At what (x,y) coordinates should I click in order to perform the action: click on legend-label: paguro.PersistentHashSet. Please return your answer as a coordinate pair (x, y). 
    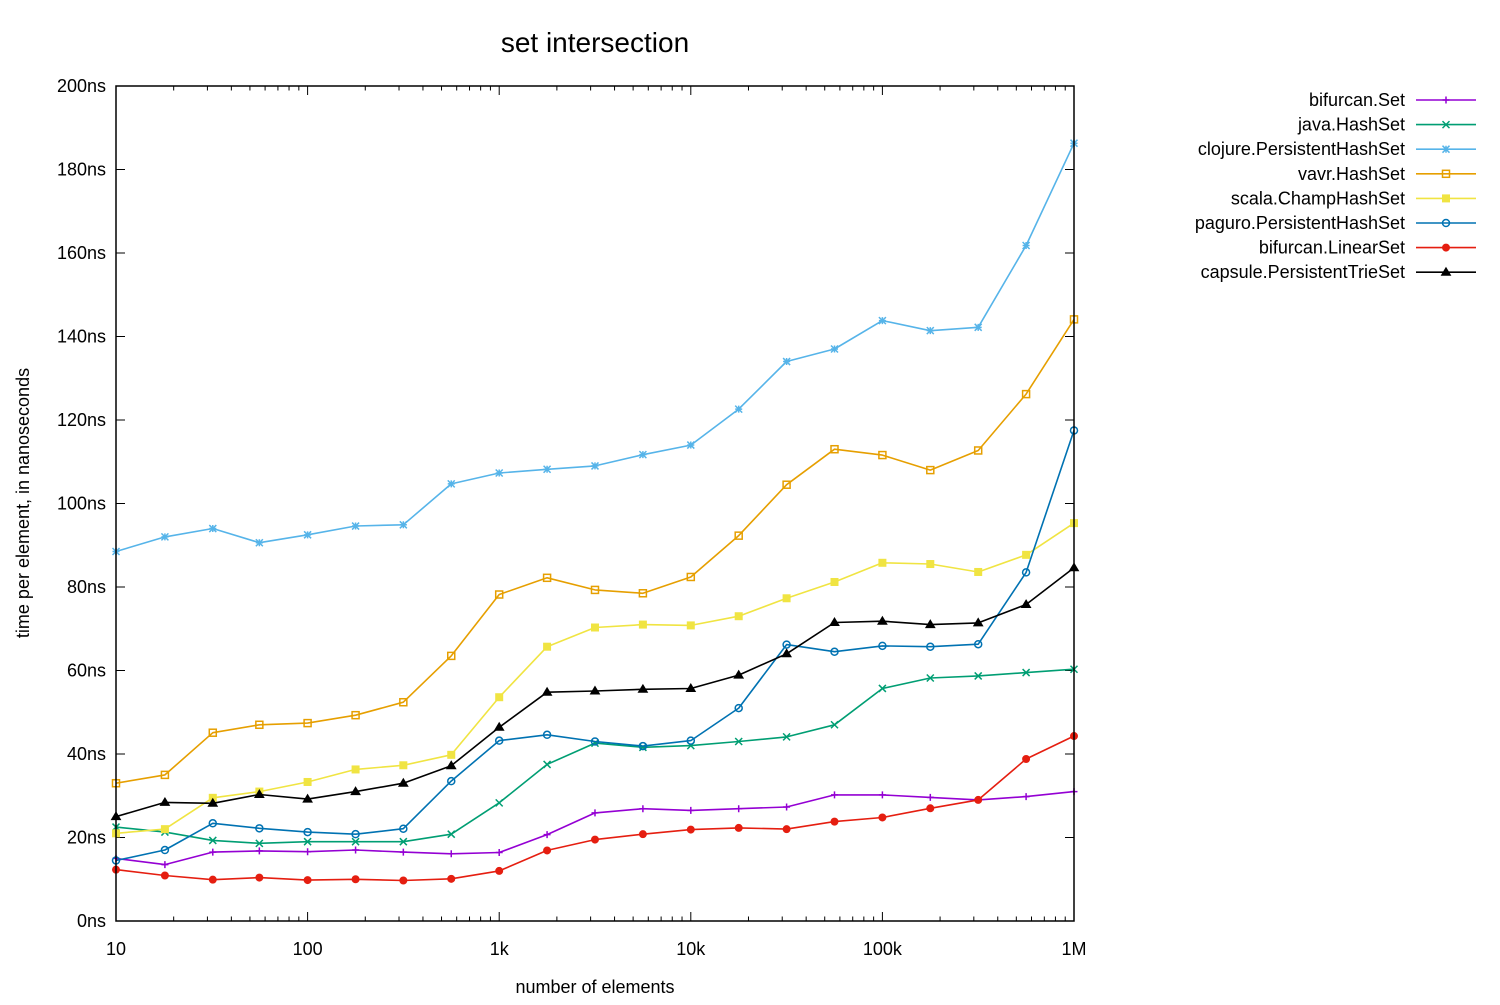
    Looking at the image, I should click on (1300, 223).